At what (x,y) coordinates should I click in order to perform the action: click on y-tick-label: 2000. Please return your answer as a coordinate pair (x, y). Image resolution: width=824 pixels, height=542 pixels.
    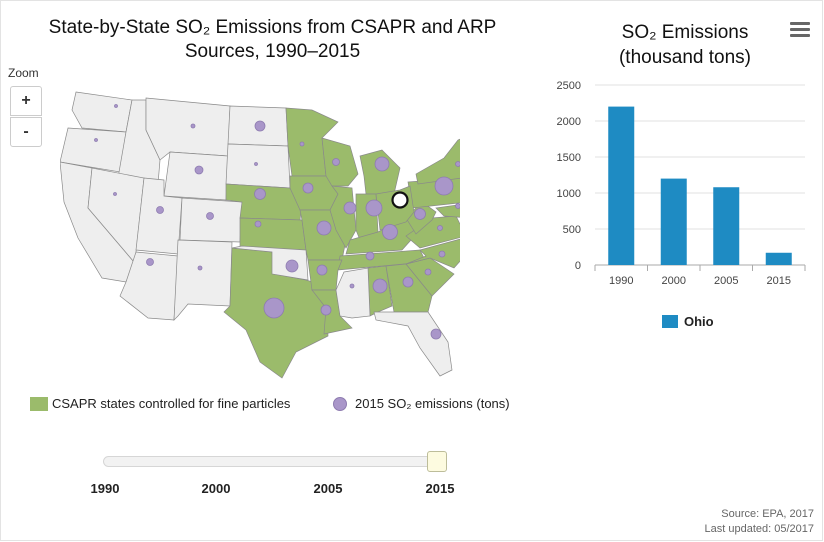
    Looking at the image, I should click on (569, 122).